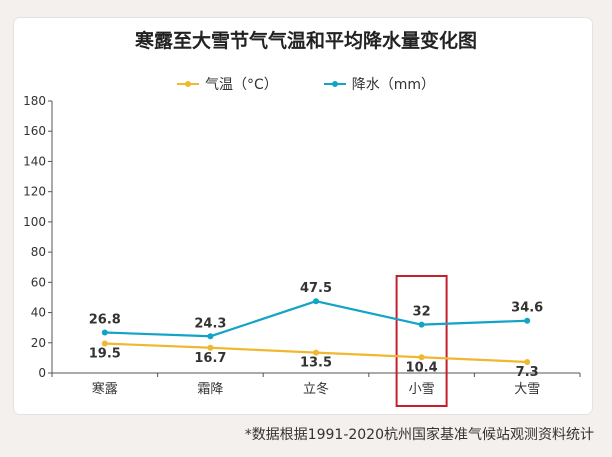  What do you see at coordinates (38, 343) in the screenshot?
I see `y-tick-label: 20` at bounding box center [38, 343].